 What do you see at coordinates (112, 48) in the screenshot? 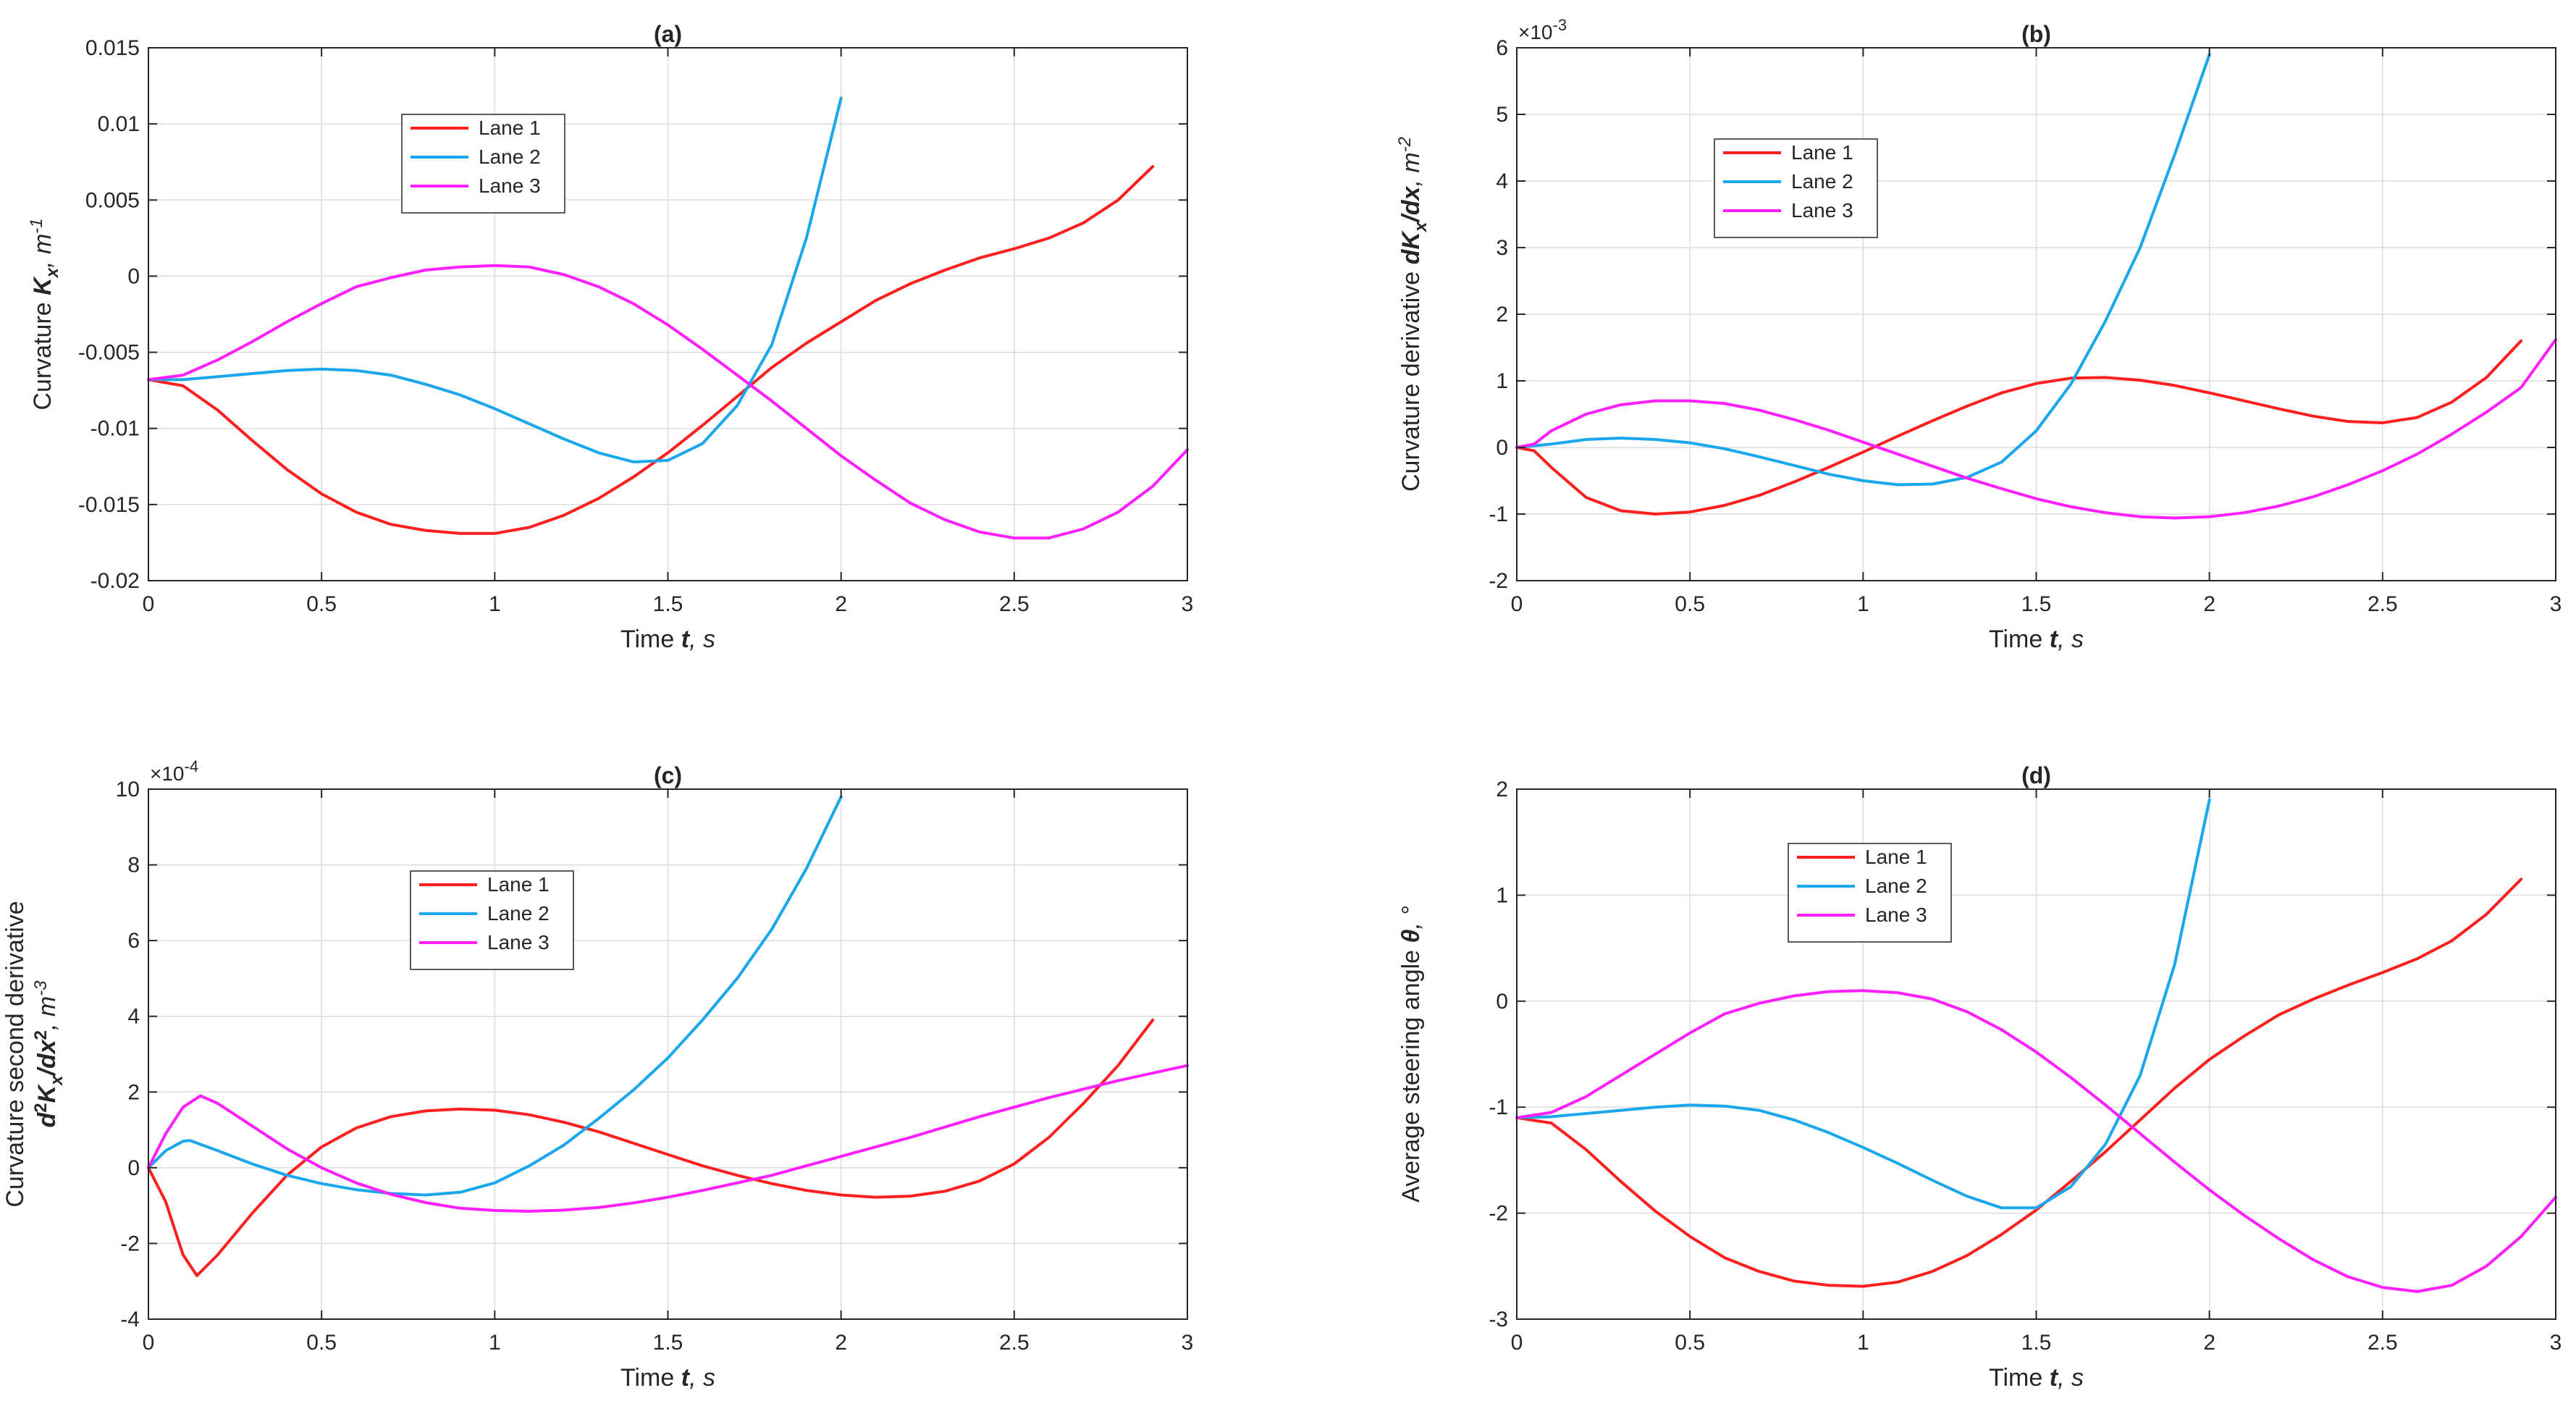
I see `y-tick-label: 0.015` at bounding box center [112, 48].